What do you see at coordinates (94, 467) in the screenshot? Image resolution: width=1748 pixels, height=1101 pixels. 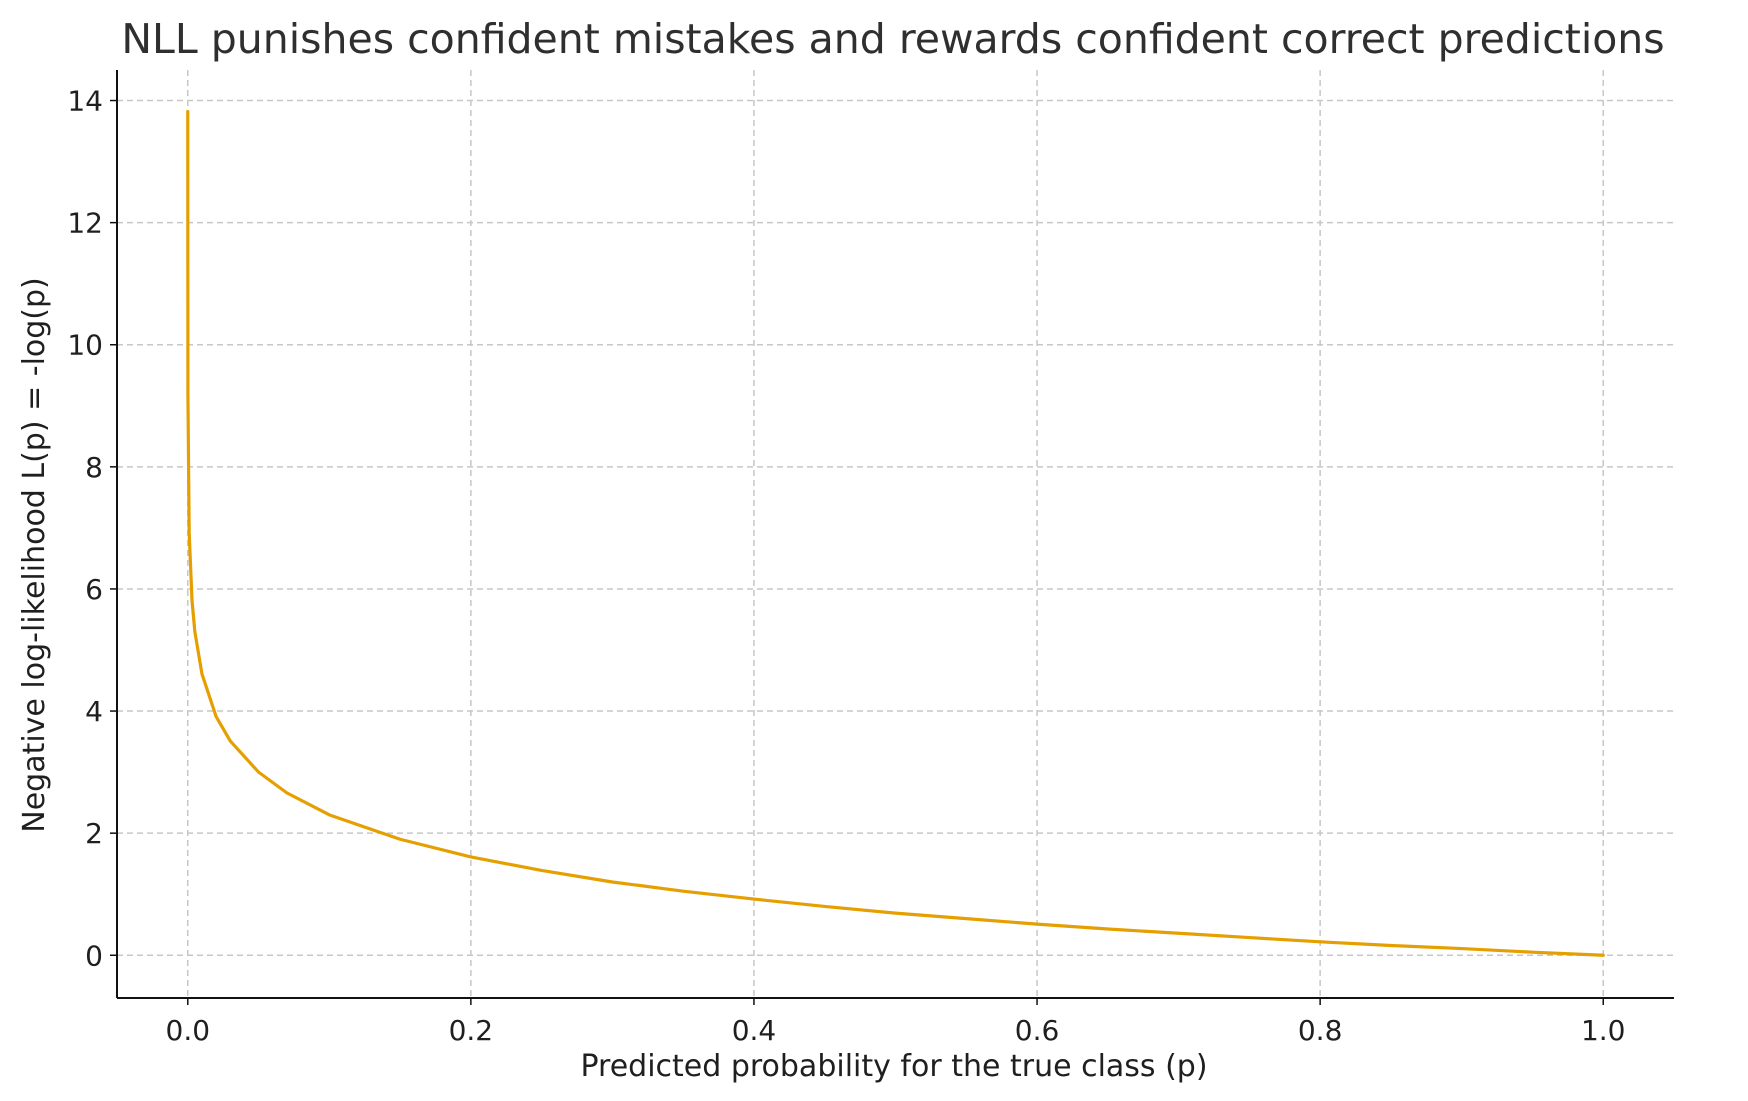 I see `y-tick-label-4: 8` at bounding box center [94, 467].